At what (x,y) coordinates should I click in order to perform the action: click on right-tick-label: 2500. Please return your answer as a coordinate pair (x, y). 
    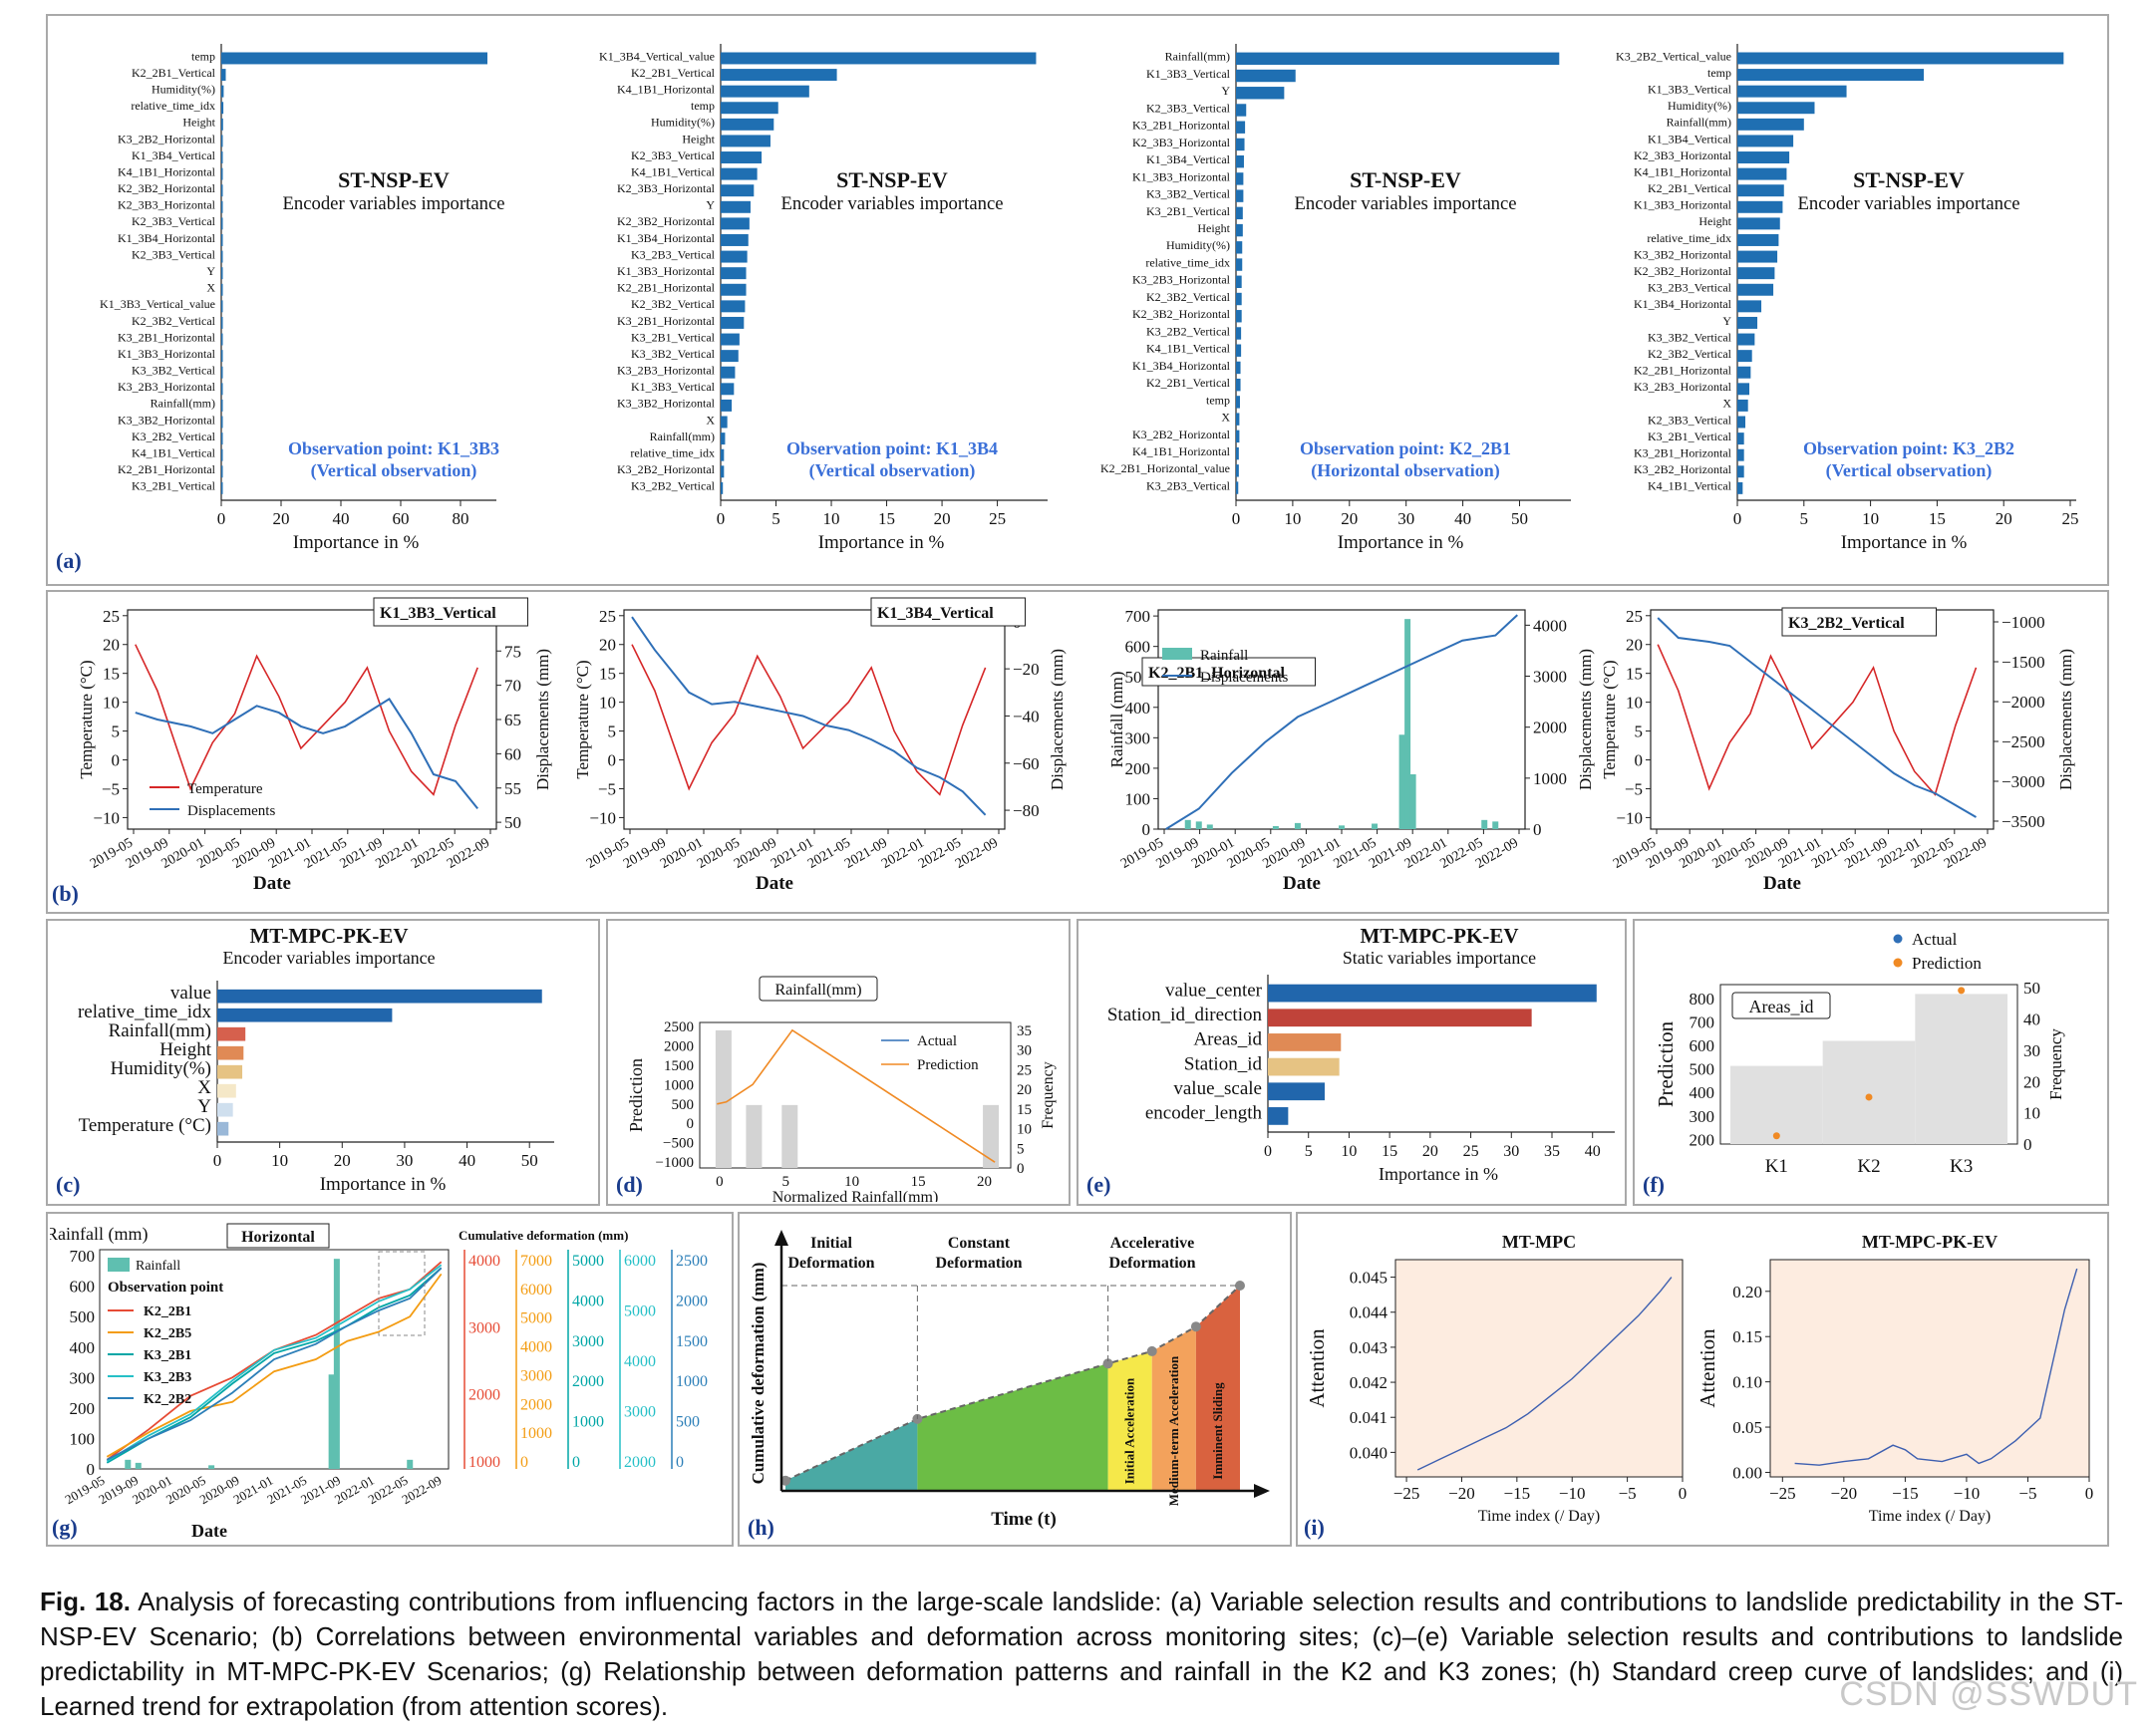
    Looking at the image, I should click on (692, 1261).